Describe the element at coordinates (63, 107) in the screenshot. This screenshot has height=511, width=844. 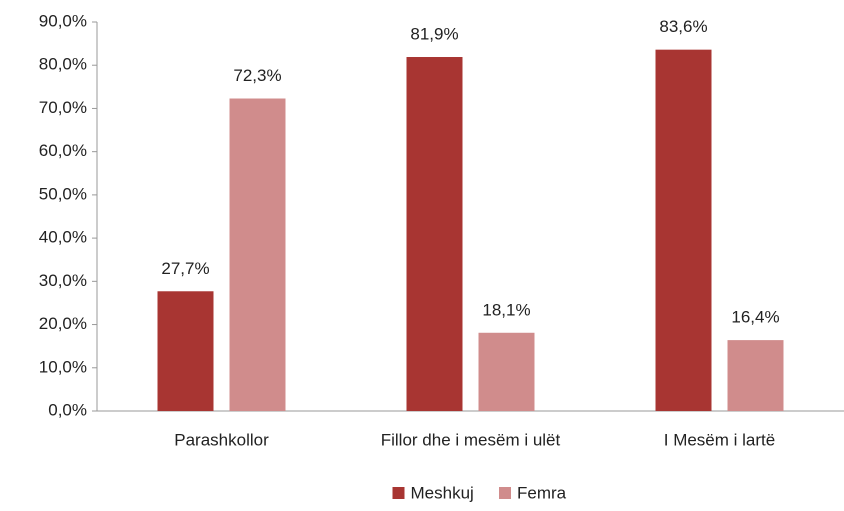
I see `y-tick-label: 70,0%` at that location.